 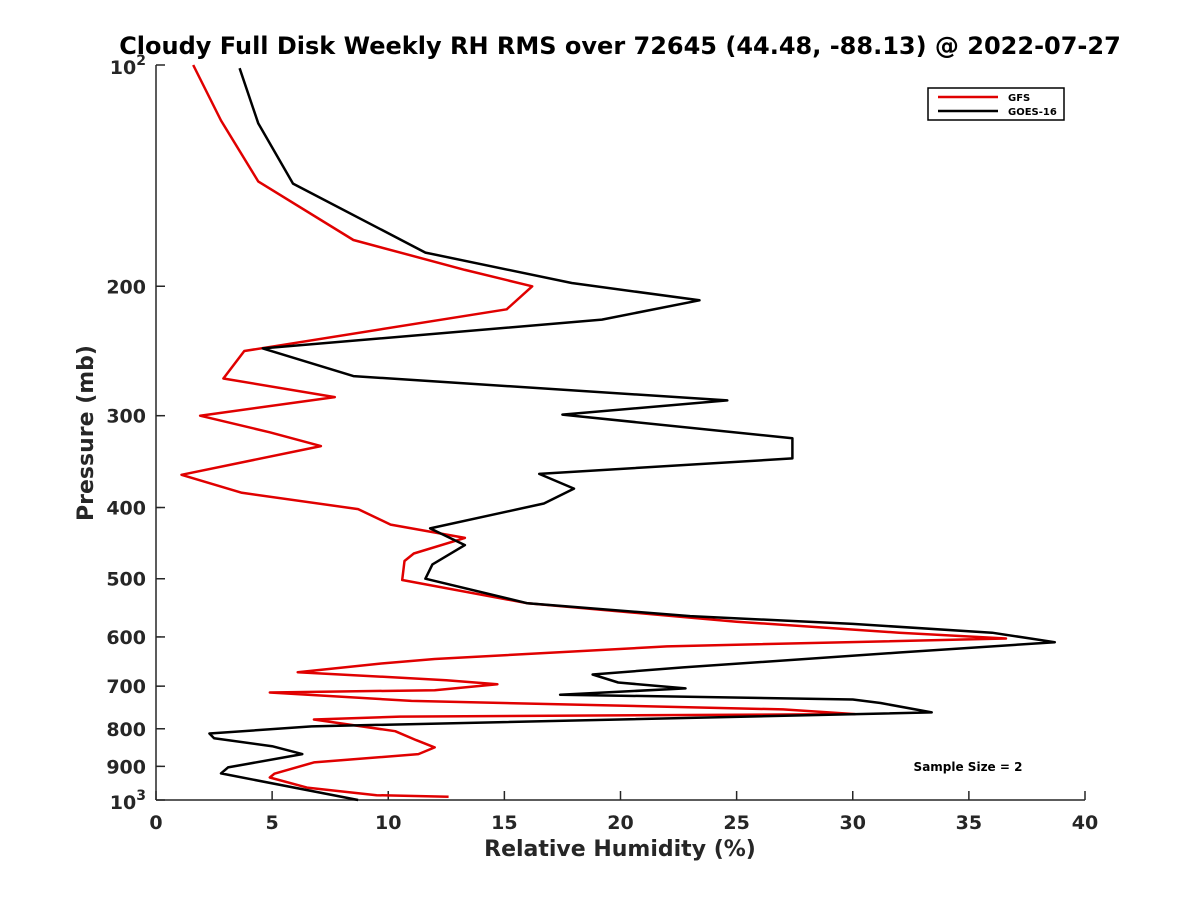 I want to click on y-tick-label: 10², so click(x=128, y=66).